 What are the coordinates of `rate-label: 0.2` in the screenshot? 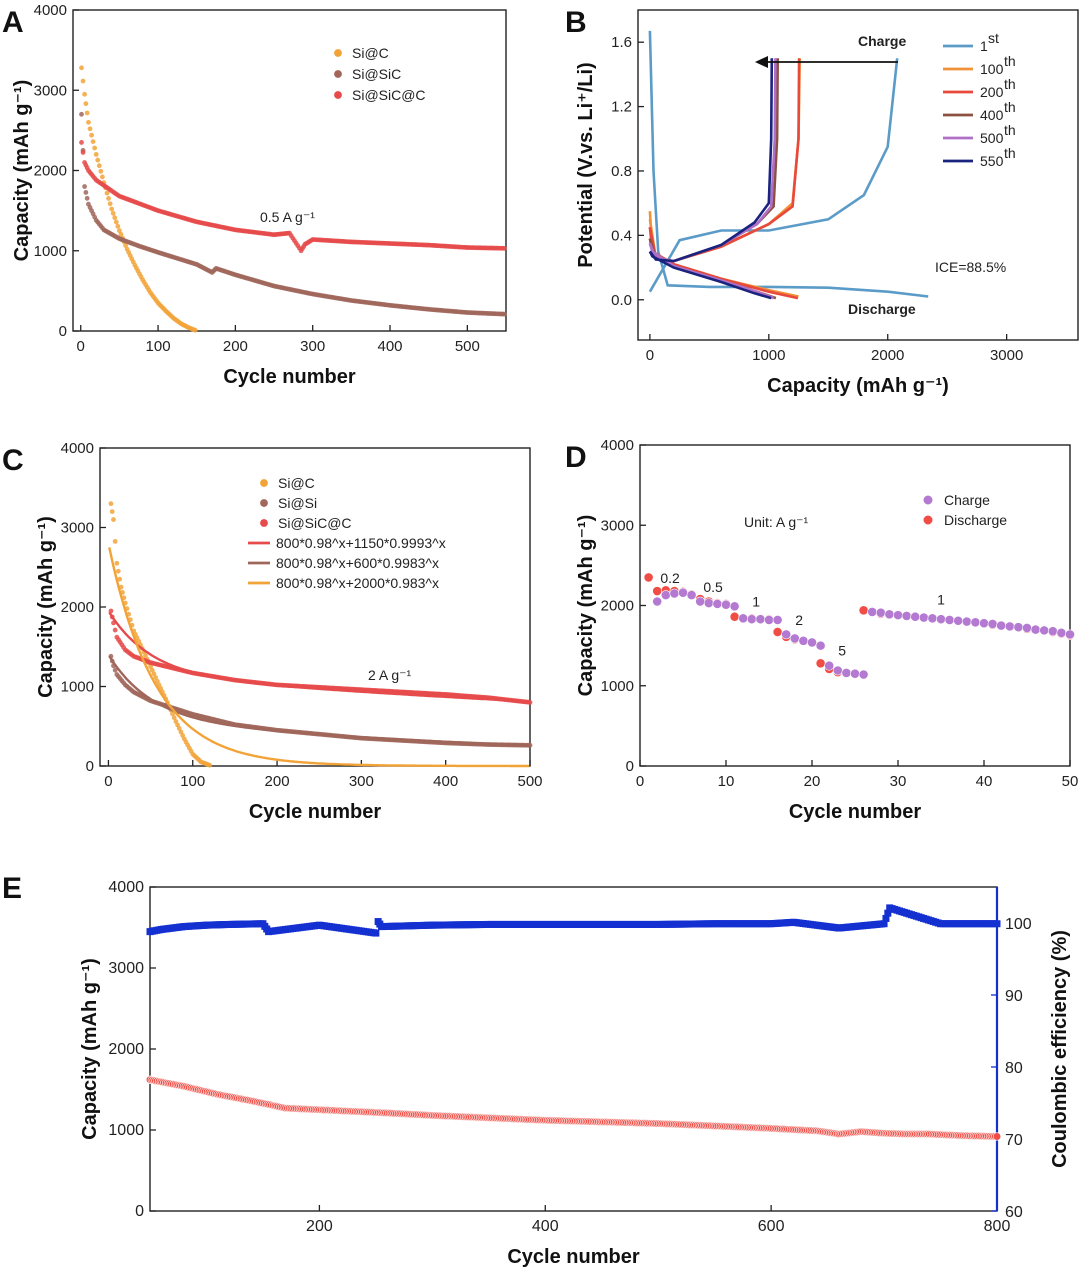 It's located at (670, 578).